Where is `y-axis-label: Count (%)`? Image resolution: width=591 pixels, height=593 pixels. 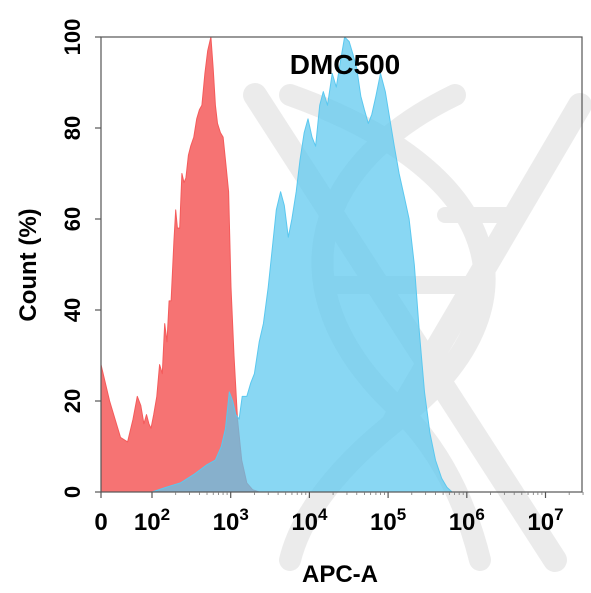
y-axis-label: Count (%) is located at coordinates (28, 264).